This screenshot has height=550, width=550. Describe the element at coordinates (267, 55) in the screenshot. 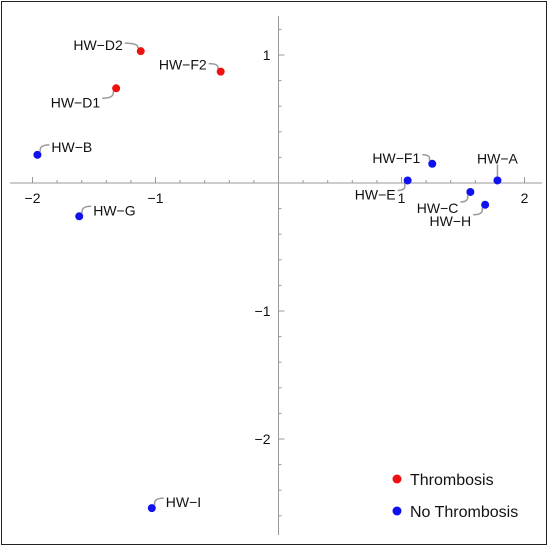

I see `y-tick-label: 1` at that location.